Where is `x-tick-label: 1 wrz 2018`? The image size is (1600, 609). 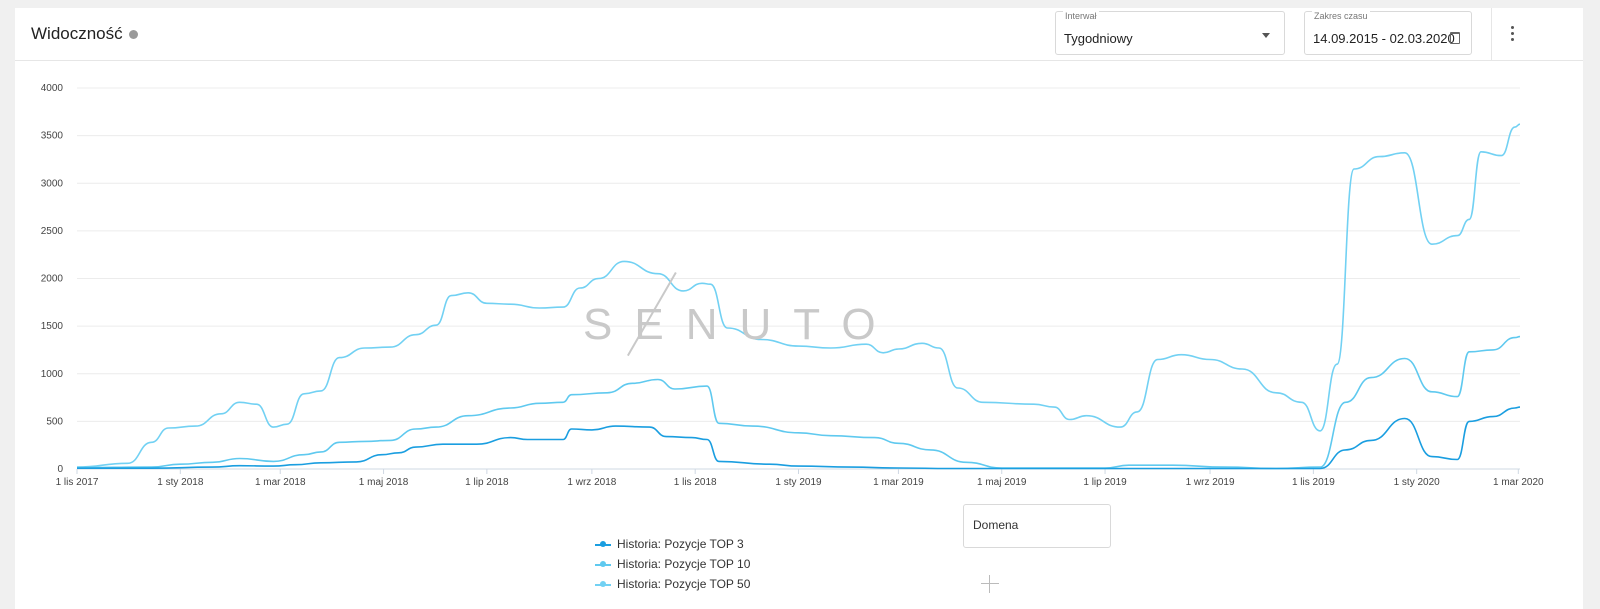
x-tick-label: 1 wrz 2018 is located at coordinates (591, 482).